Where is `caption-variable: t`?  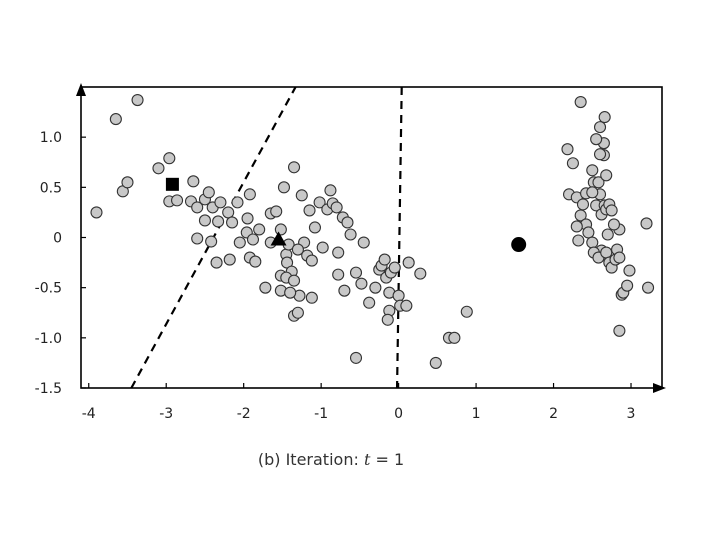 caption-variable: t is located at coordinates (367, 459).